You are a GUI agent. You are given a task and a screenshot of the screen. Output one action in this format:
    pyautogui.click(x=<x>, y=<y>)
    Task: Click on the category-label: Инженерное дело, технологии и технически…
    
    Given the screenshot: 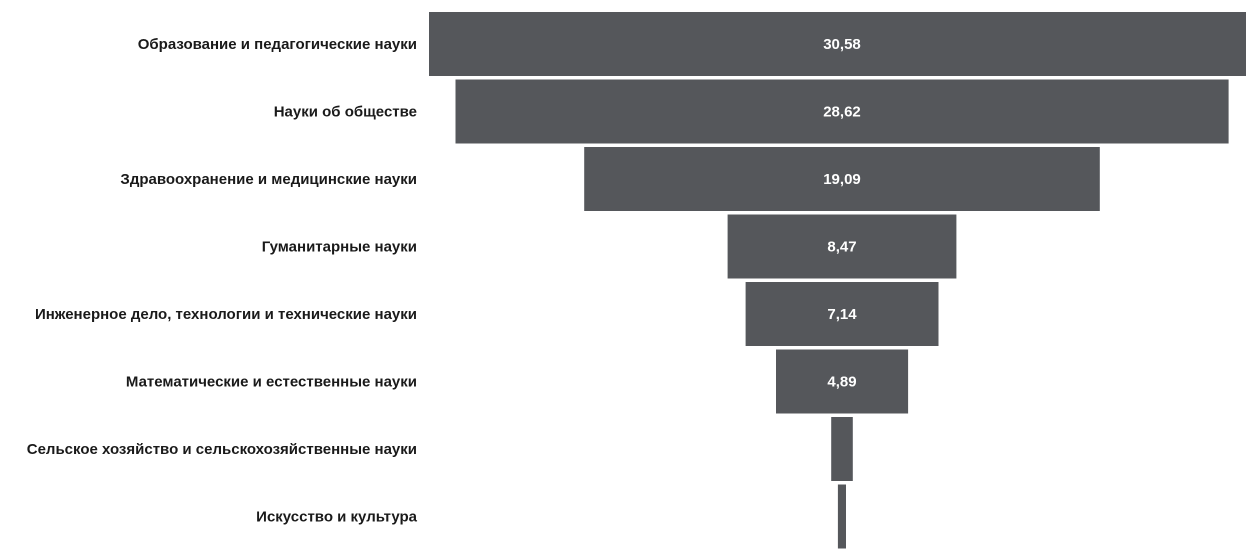 What is the action you would take?
    pyautogui.click(x=226, y=314)
    